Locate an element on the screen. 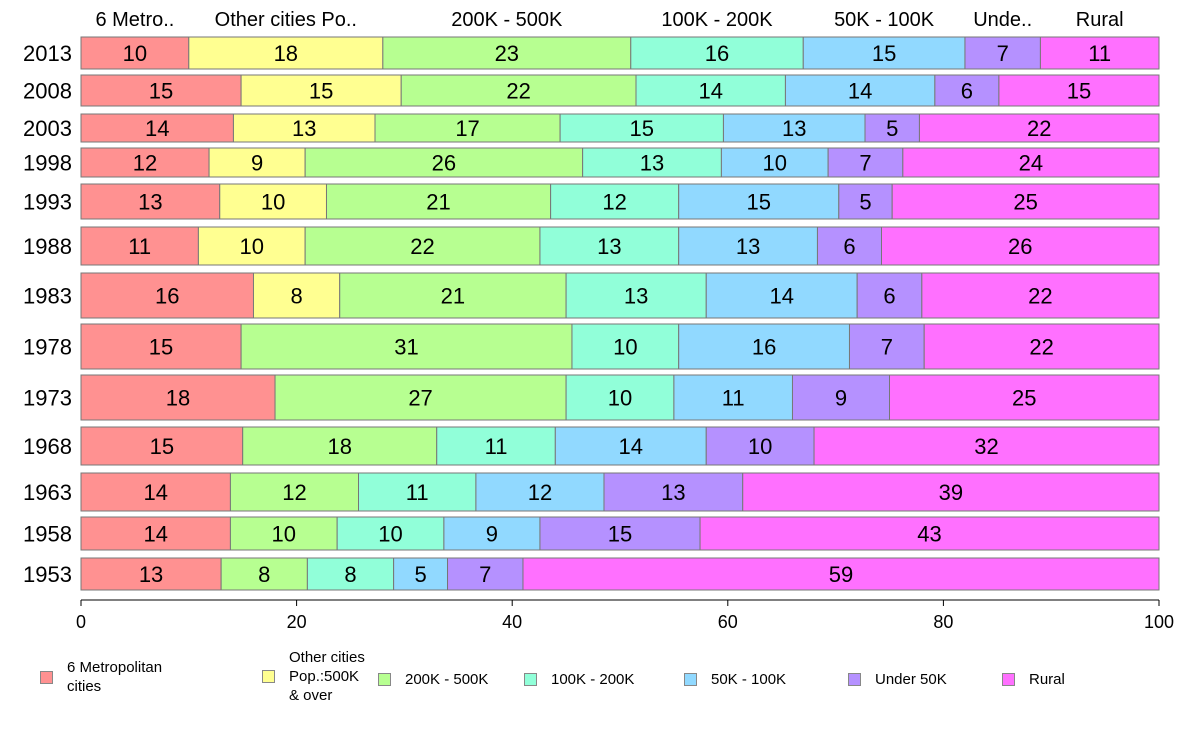 The height and width of the screenshot is (736, 1188). y-tick-label: 1963 is located at coordinates (47, 492).